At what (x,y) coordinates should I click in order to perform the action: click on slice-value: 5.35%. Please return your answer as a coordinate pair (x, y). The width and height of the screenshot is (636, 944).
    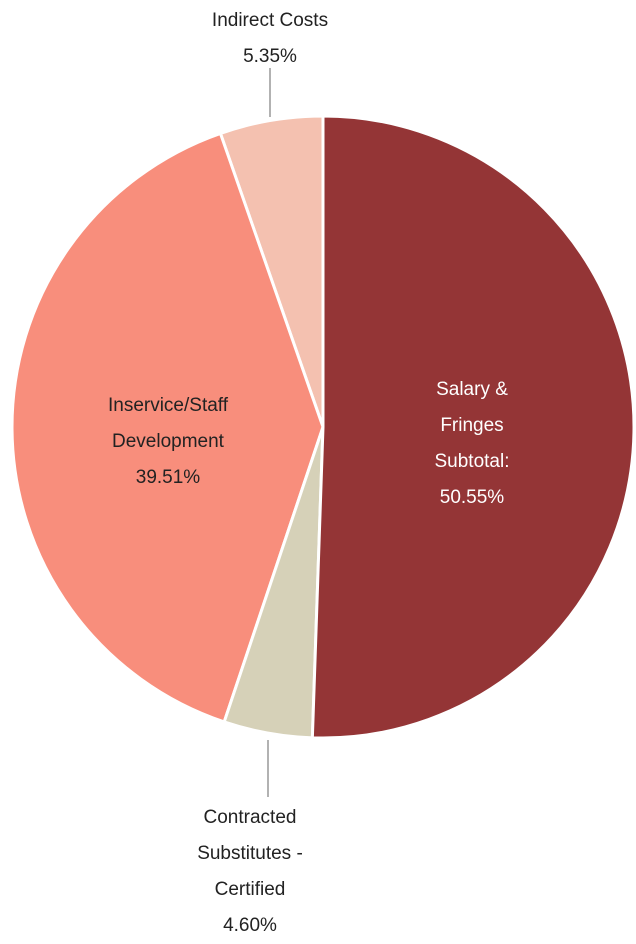
    Looking at the image, I should click on (270, 56).